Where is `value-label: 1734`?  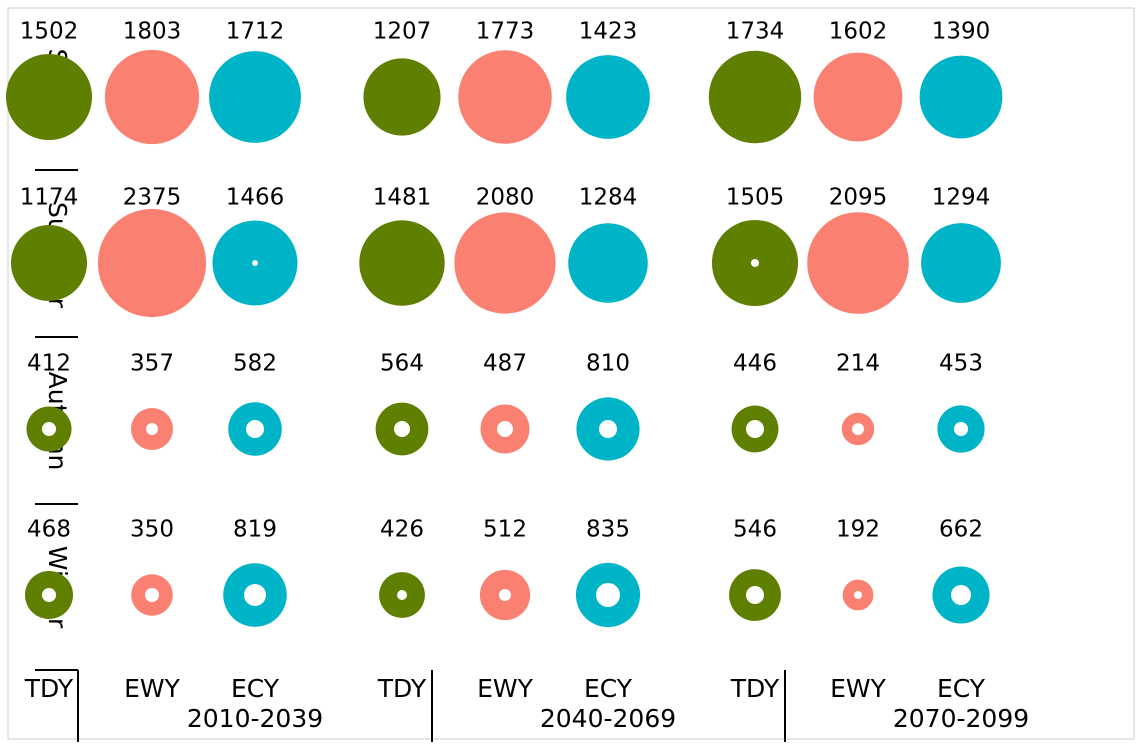 value-label: 1734 is located at coordinates (755, 32).